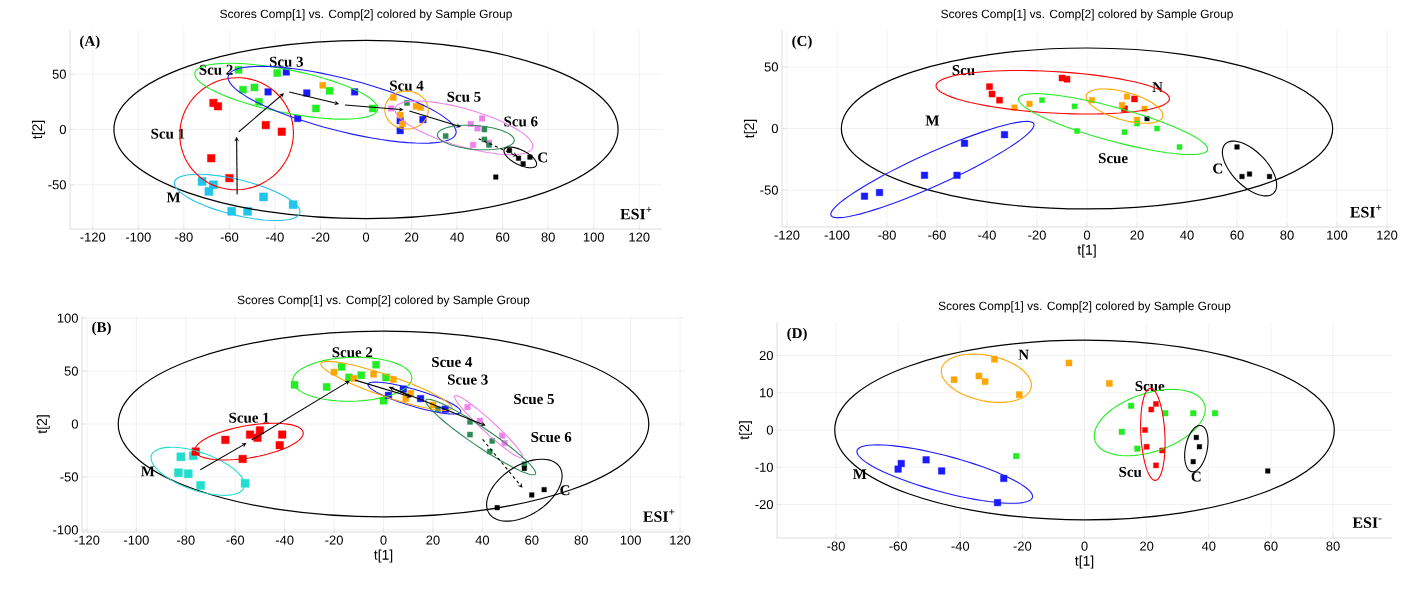 This screenshot has height=615, width=1419. I want to click on annotation: (C), so click(802, 42).